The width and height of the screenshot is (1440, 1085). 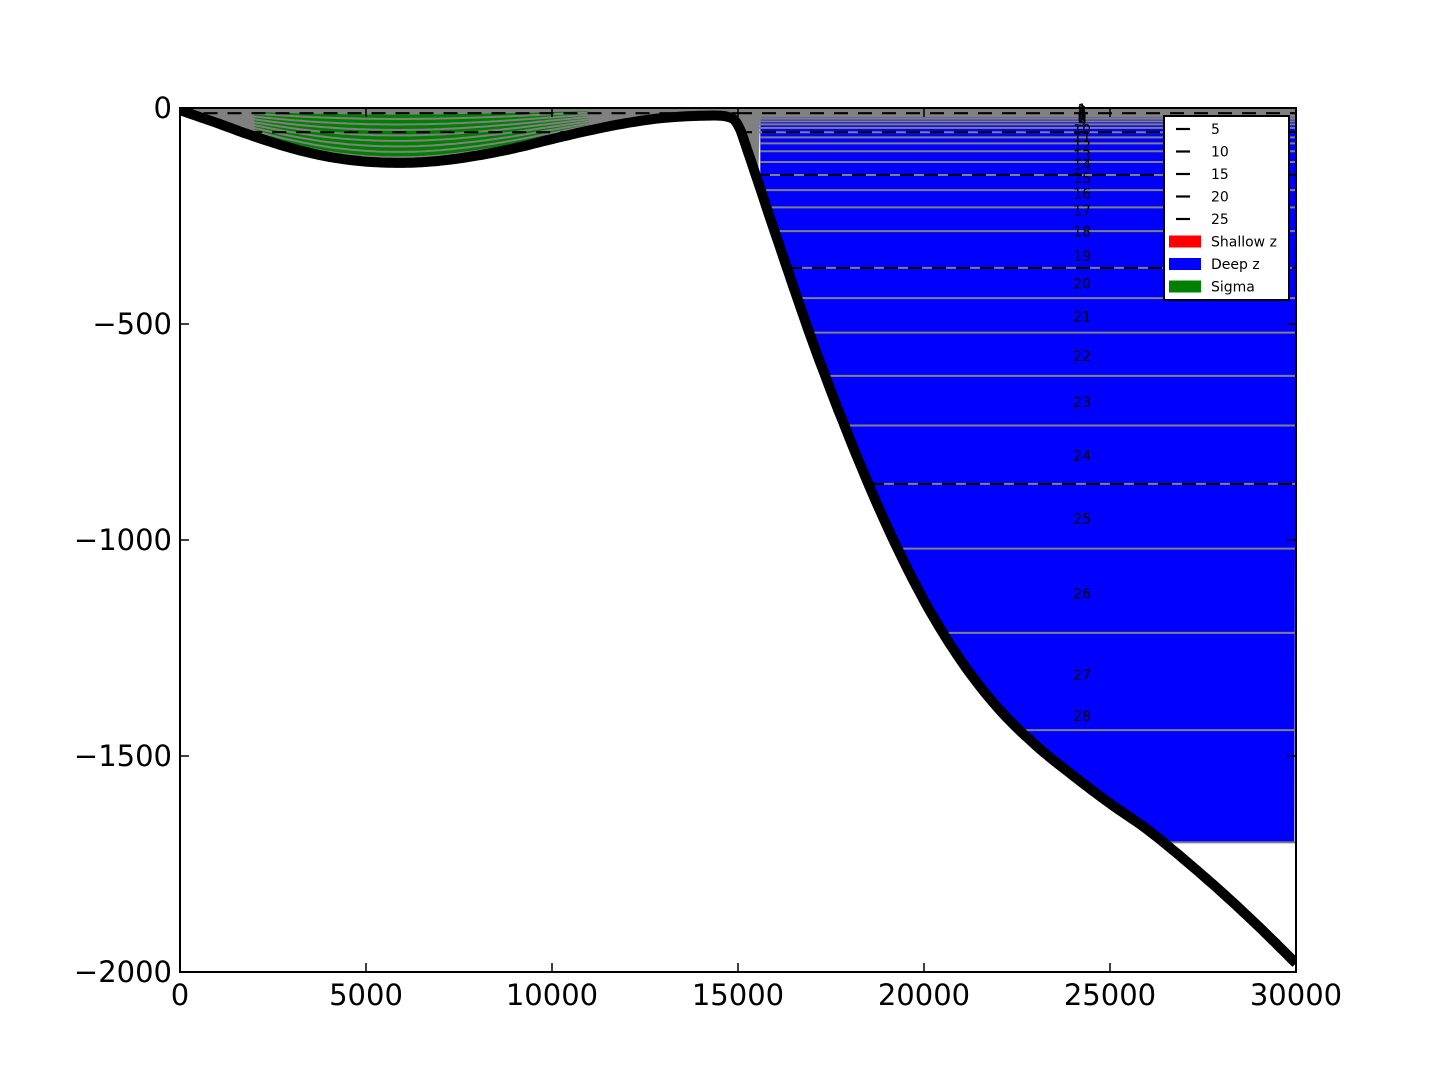 What do you see at coordinates (459, 112) in the screenshot?
I see `dashed-interface-5-shelf` at bounding box center [459, 112].